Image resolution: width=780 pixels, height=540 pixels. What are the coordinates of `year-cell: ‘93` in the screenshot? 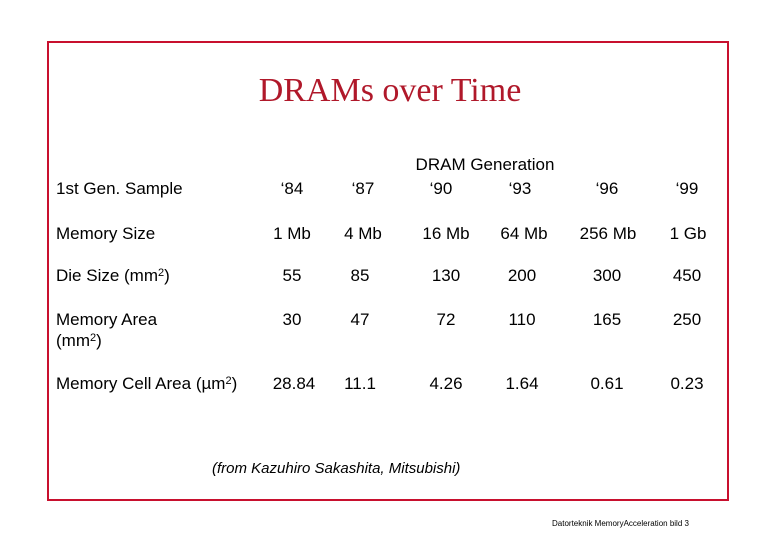 It's located at (520, 188).